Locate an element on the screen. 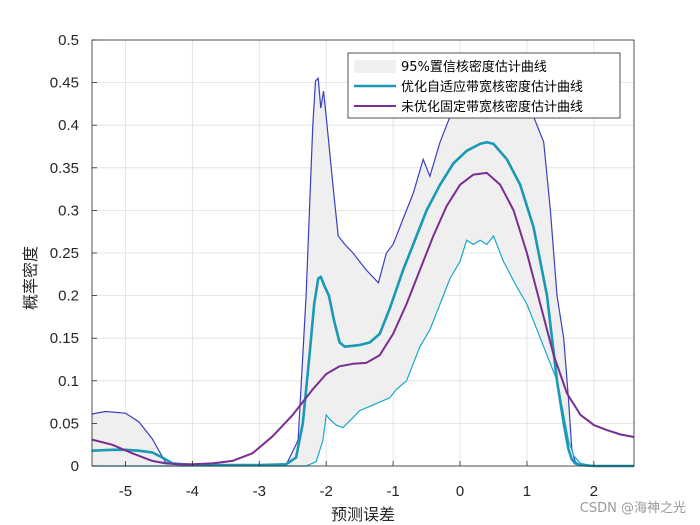 Image resolution: width=700 pixels, height=525 pixels. y-tick-label: 0.45 is located at coordinates (64, 83).